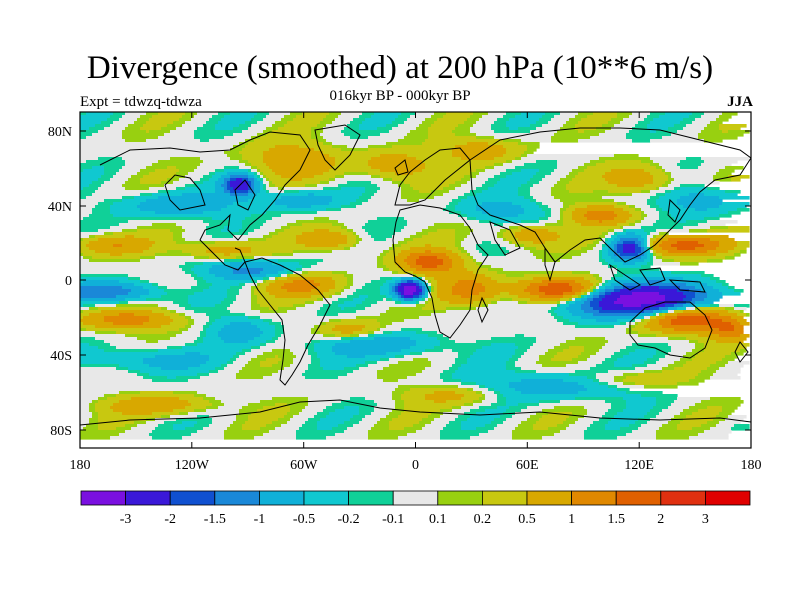 This screenshot has height=600, width=800. Describe the element at coordinates (304, 465) in the screenshot. I see `lon-tick-label: 60W` at that location.